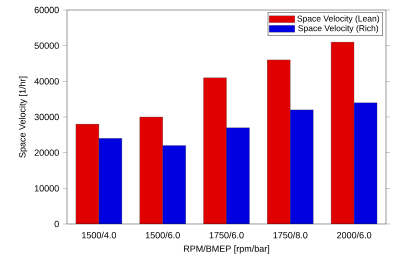  I want to click on y-tick-label: 50000, so click(46, 45).